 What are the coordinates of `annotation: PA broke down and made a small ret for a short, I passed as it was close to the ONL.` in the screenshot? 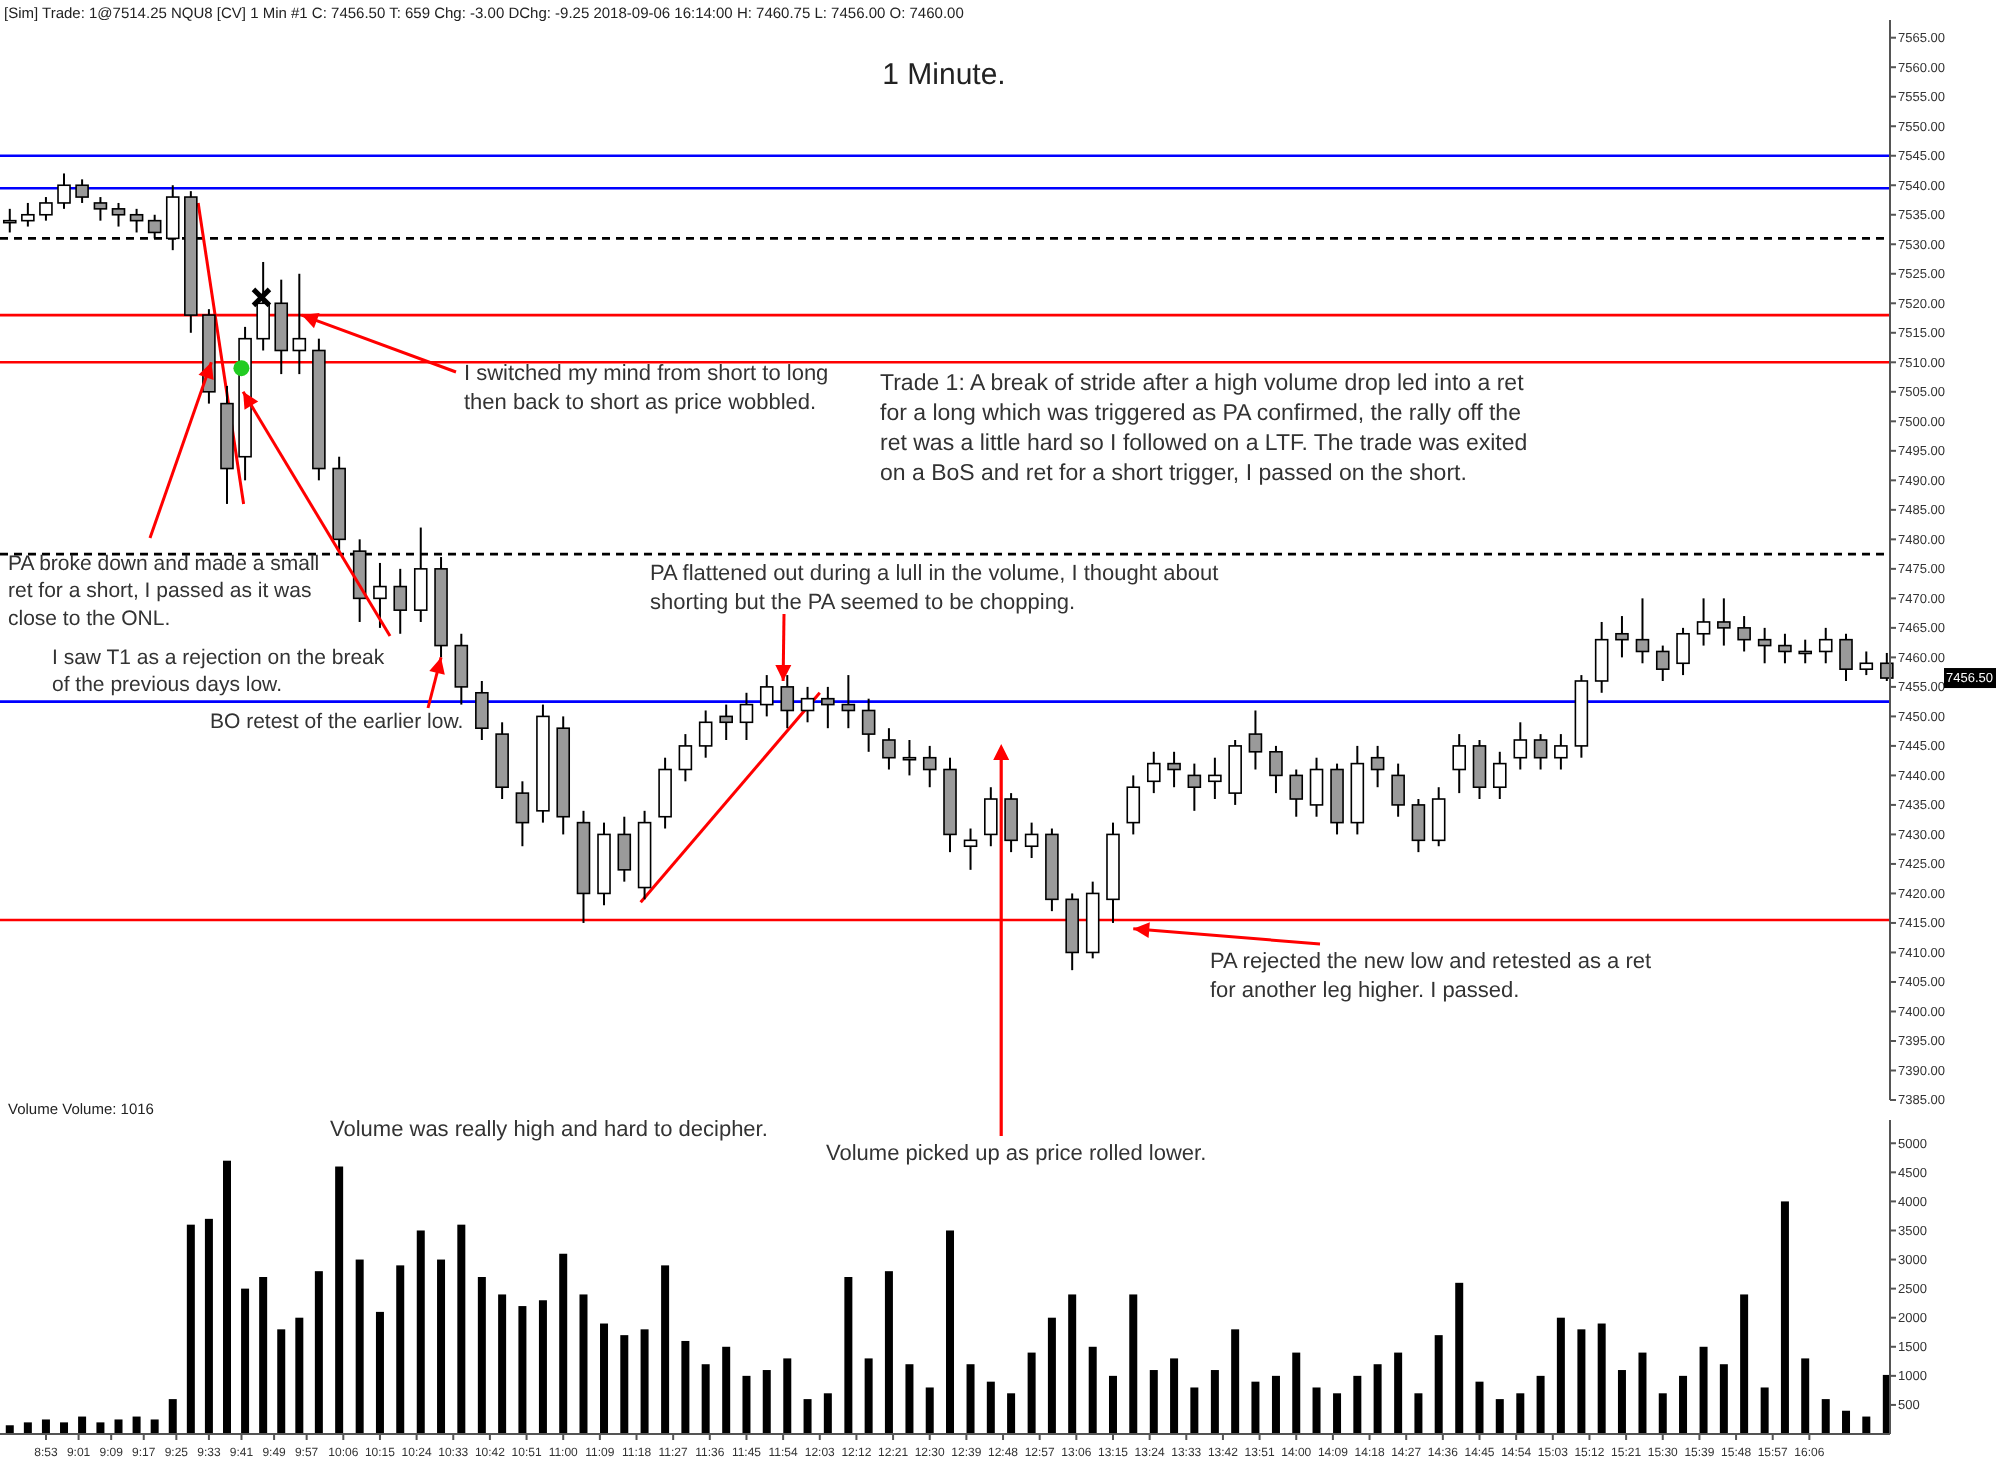 It's located at (164, 591).